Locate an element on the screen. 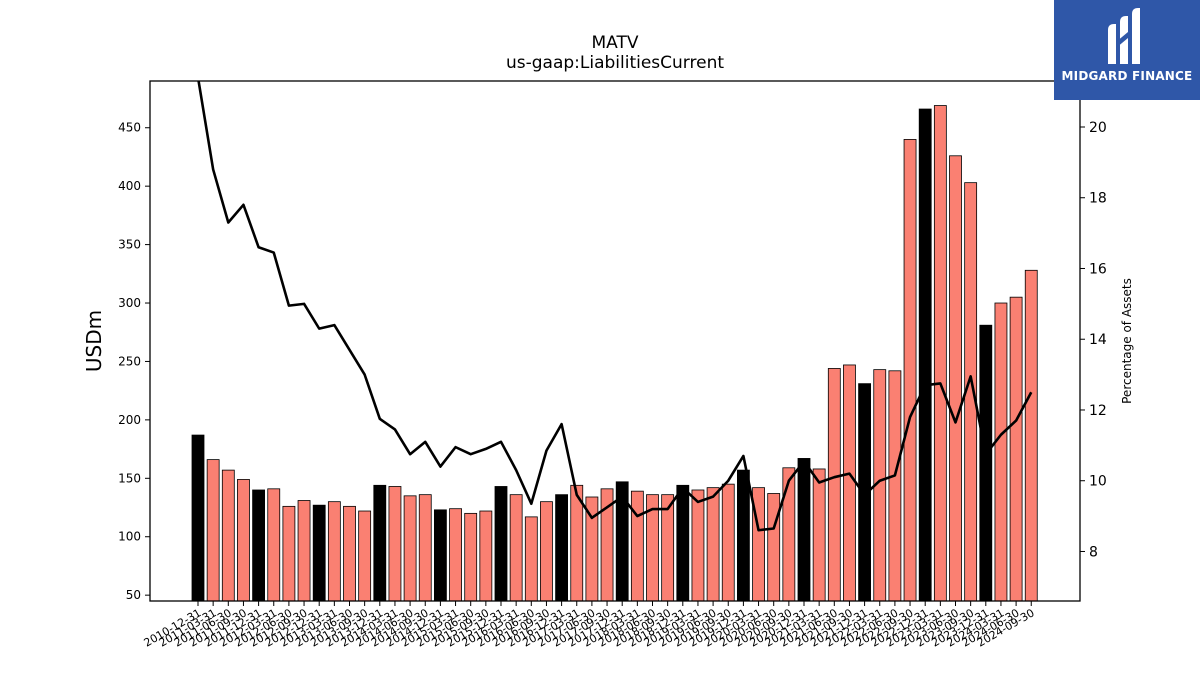 This screenshot has height=675, width=1200. y-tick-label: 350 is located at coordinates (129, 245).